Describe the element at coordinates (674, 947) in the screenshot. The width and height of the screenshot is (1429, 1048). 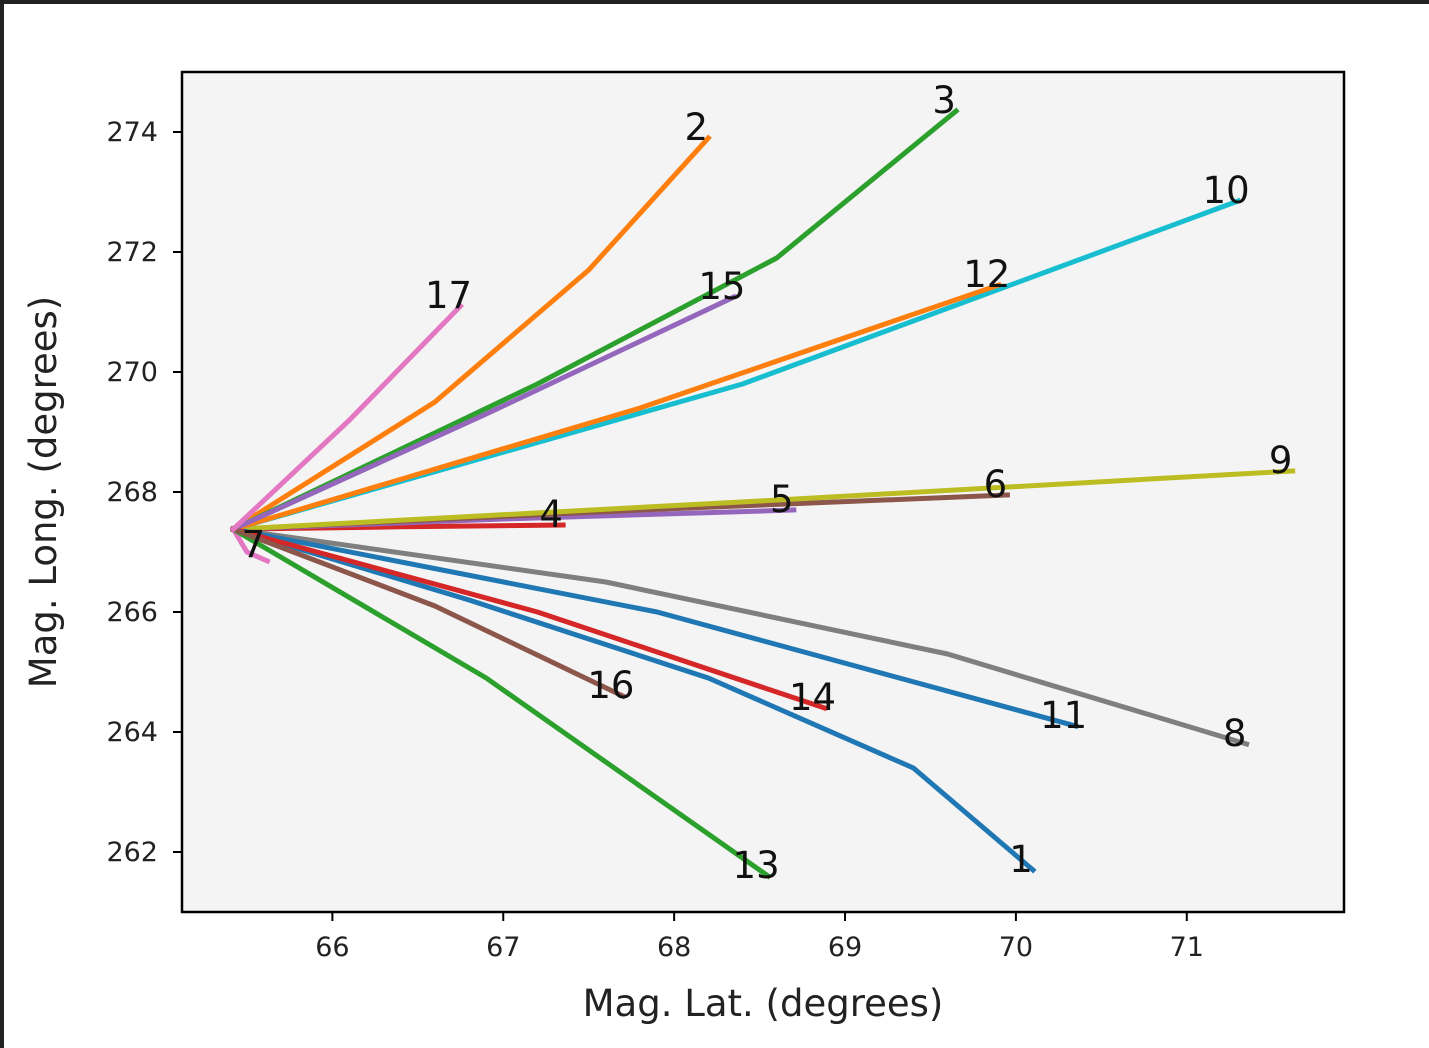
I see `x-tick-label: 68` at that location.